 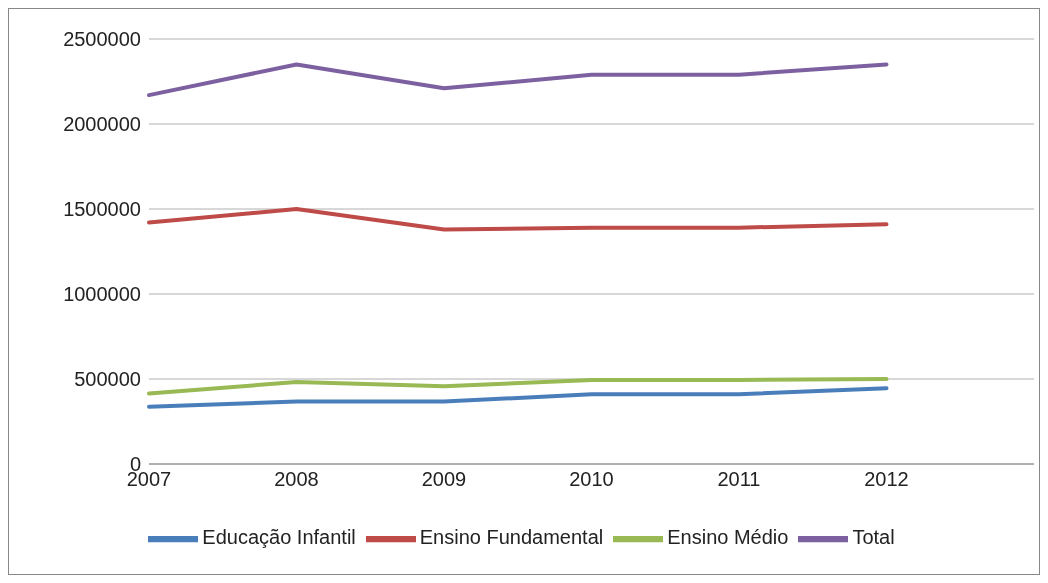 I want to click on legend-label: Ensino Fundamental, so click(x=511, y=537).